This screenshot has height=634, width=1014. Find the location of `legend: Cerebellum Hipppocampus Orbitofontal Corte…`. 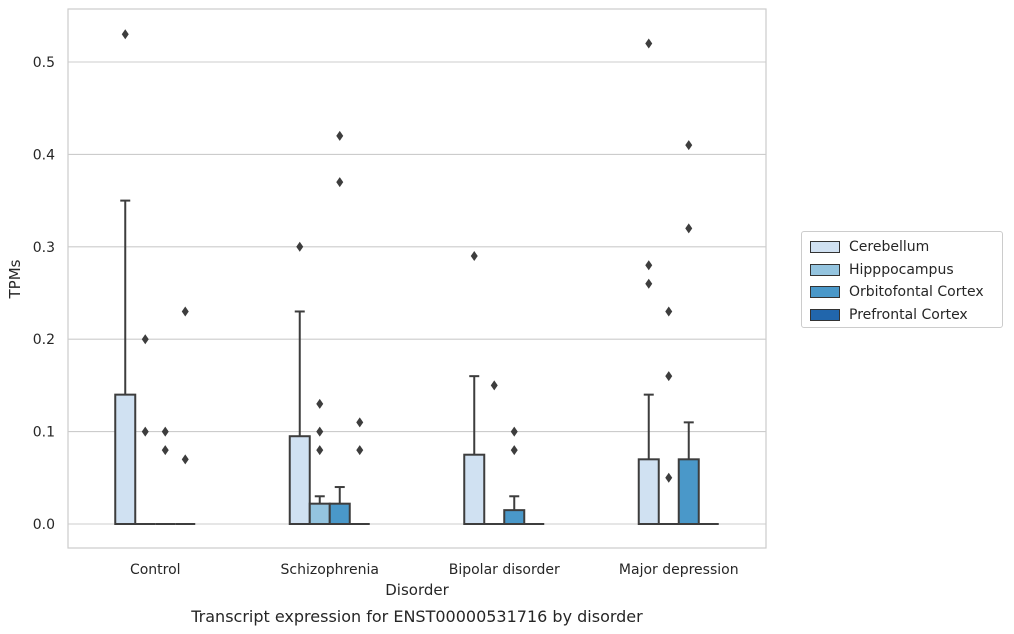

legend: Cerebellum Hipppocampus Orbitofontal Corte… is located at coordinates (902, 279).